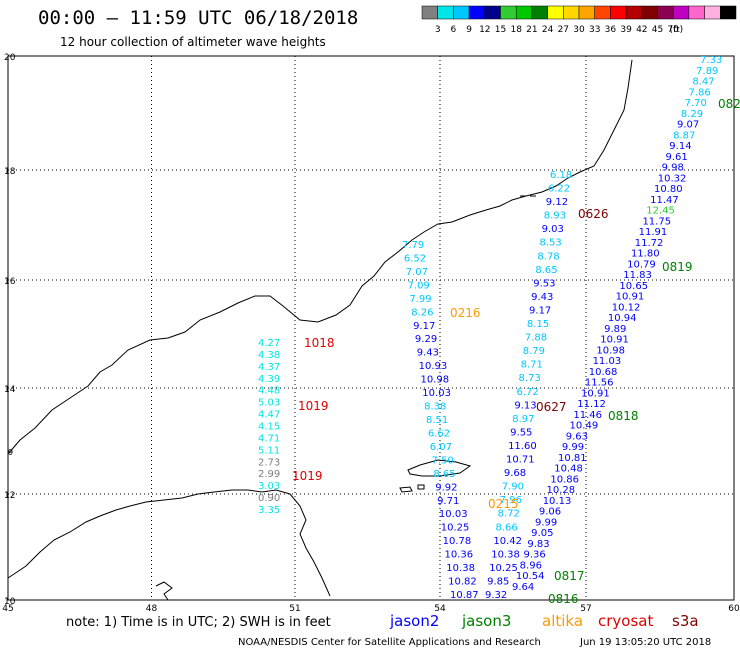 This screenshot has width=740, height=650. I want to click on wave-height-value: 11.75, so click(656, 221).